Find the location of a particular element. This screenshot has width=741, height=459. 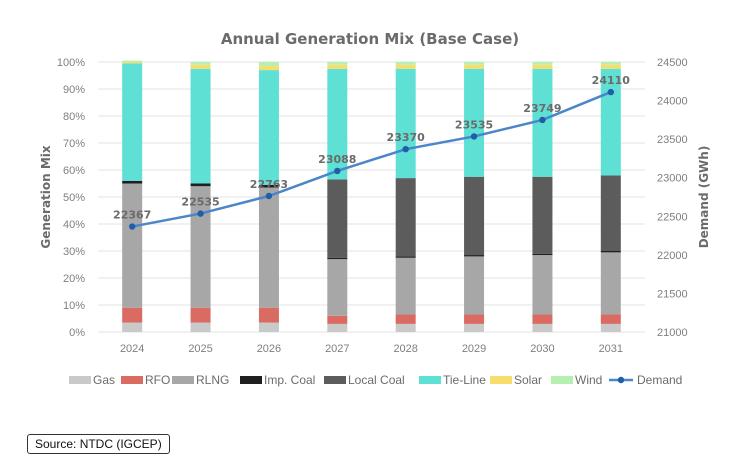

demand-data-label: 23535 is located at coordinates (474, 124).